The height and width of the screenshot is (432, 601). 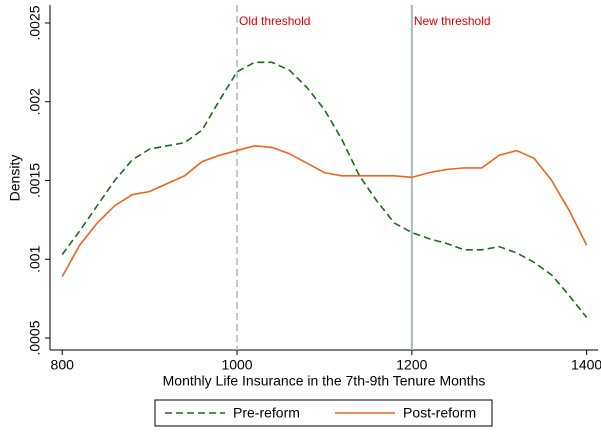 What do you see at coordinates (35, 258) in the screenshot?
I see `y-tick-label: .001` at bounding box center [35, 258].